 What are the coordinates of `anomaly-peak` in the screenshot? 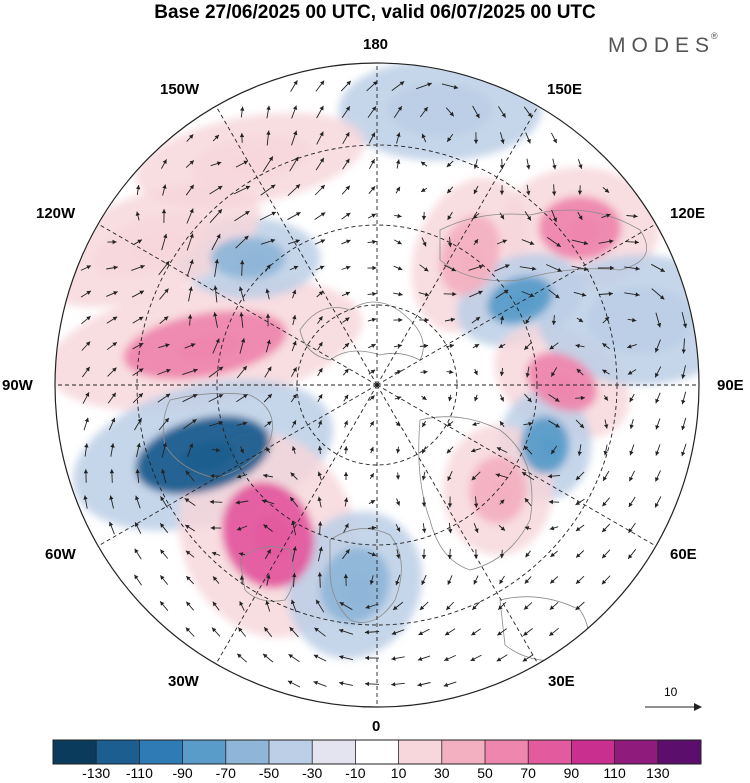 It's located at (207, 457).